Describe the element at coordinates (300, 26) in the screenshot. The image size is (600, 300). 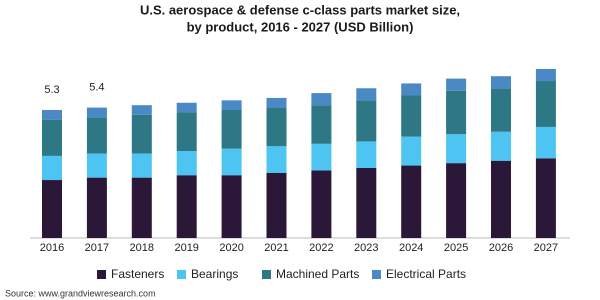
I see `chart-subtitle: by product, 2016 - 2027 (USD Billion)` at that location.